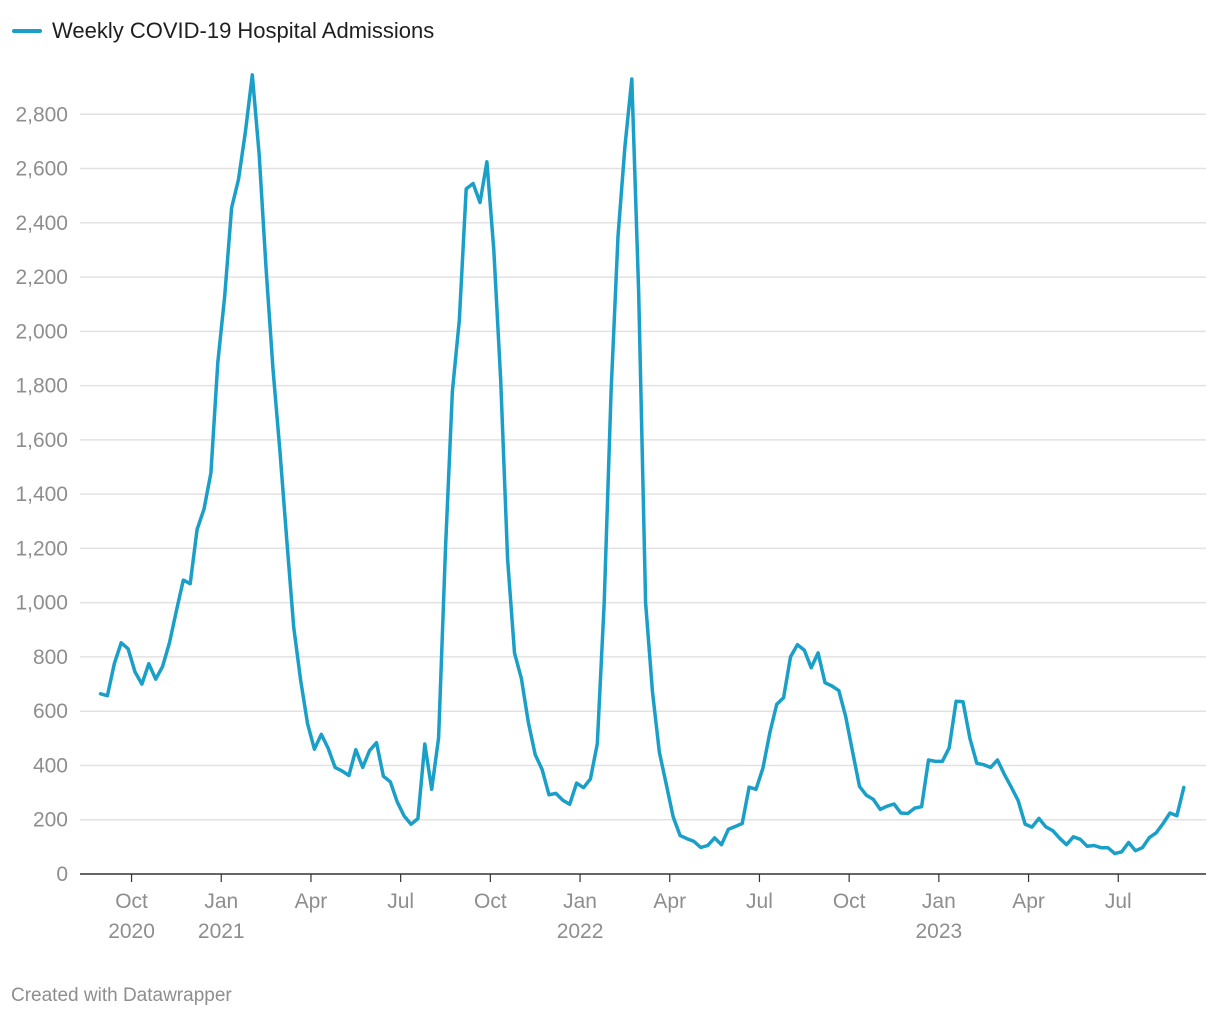 The width and height of the screenshot is (1220, 1020). I want to click on y-tick-label: 2,000, so click(41, 331).